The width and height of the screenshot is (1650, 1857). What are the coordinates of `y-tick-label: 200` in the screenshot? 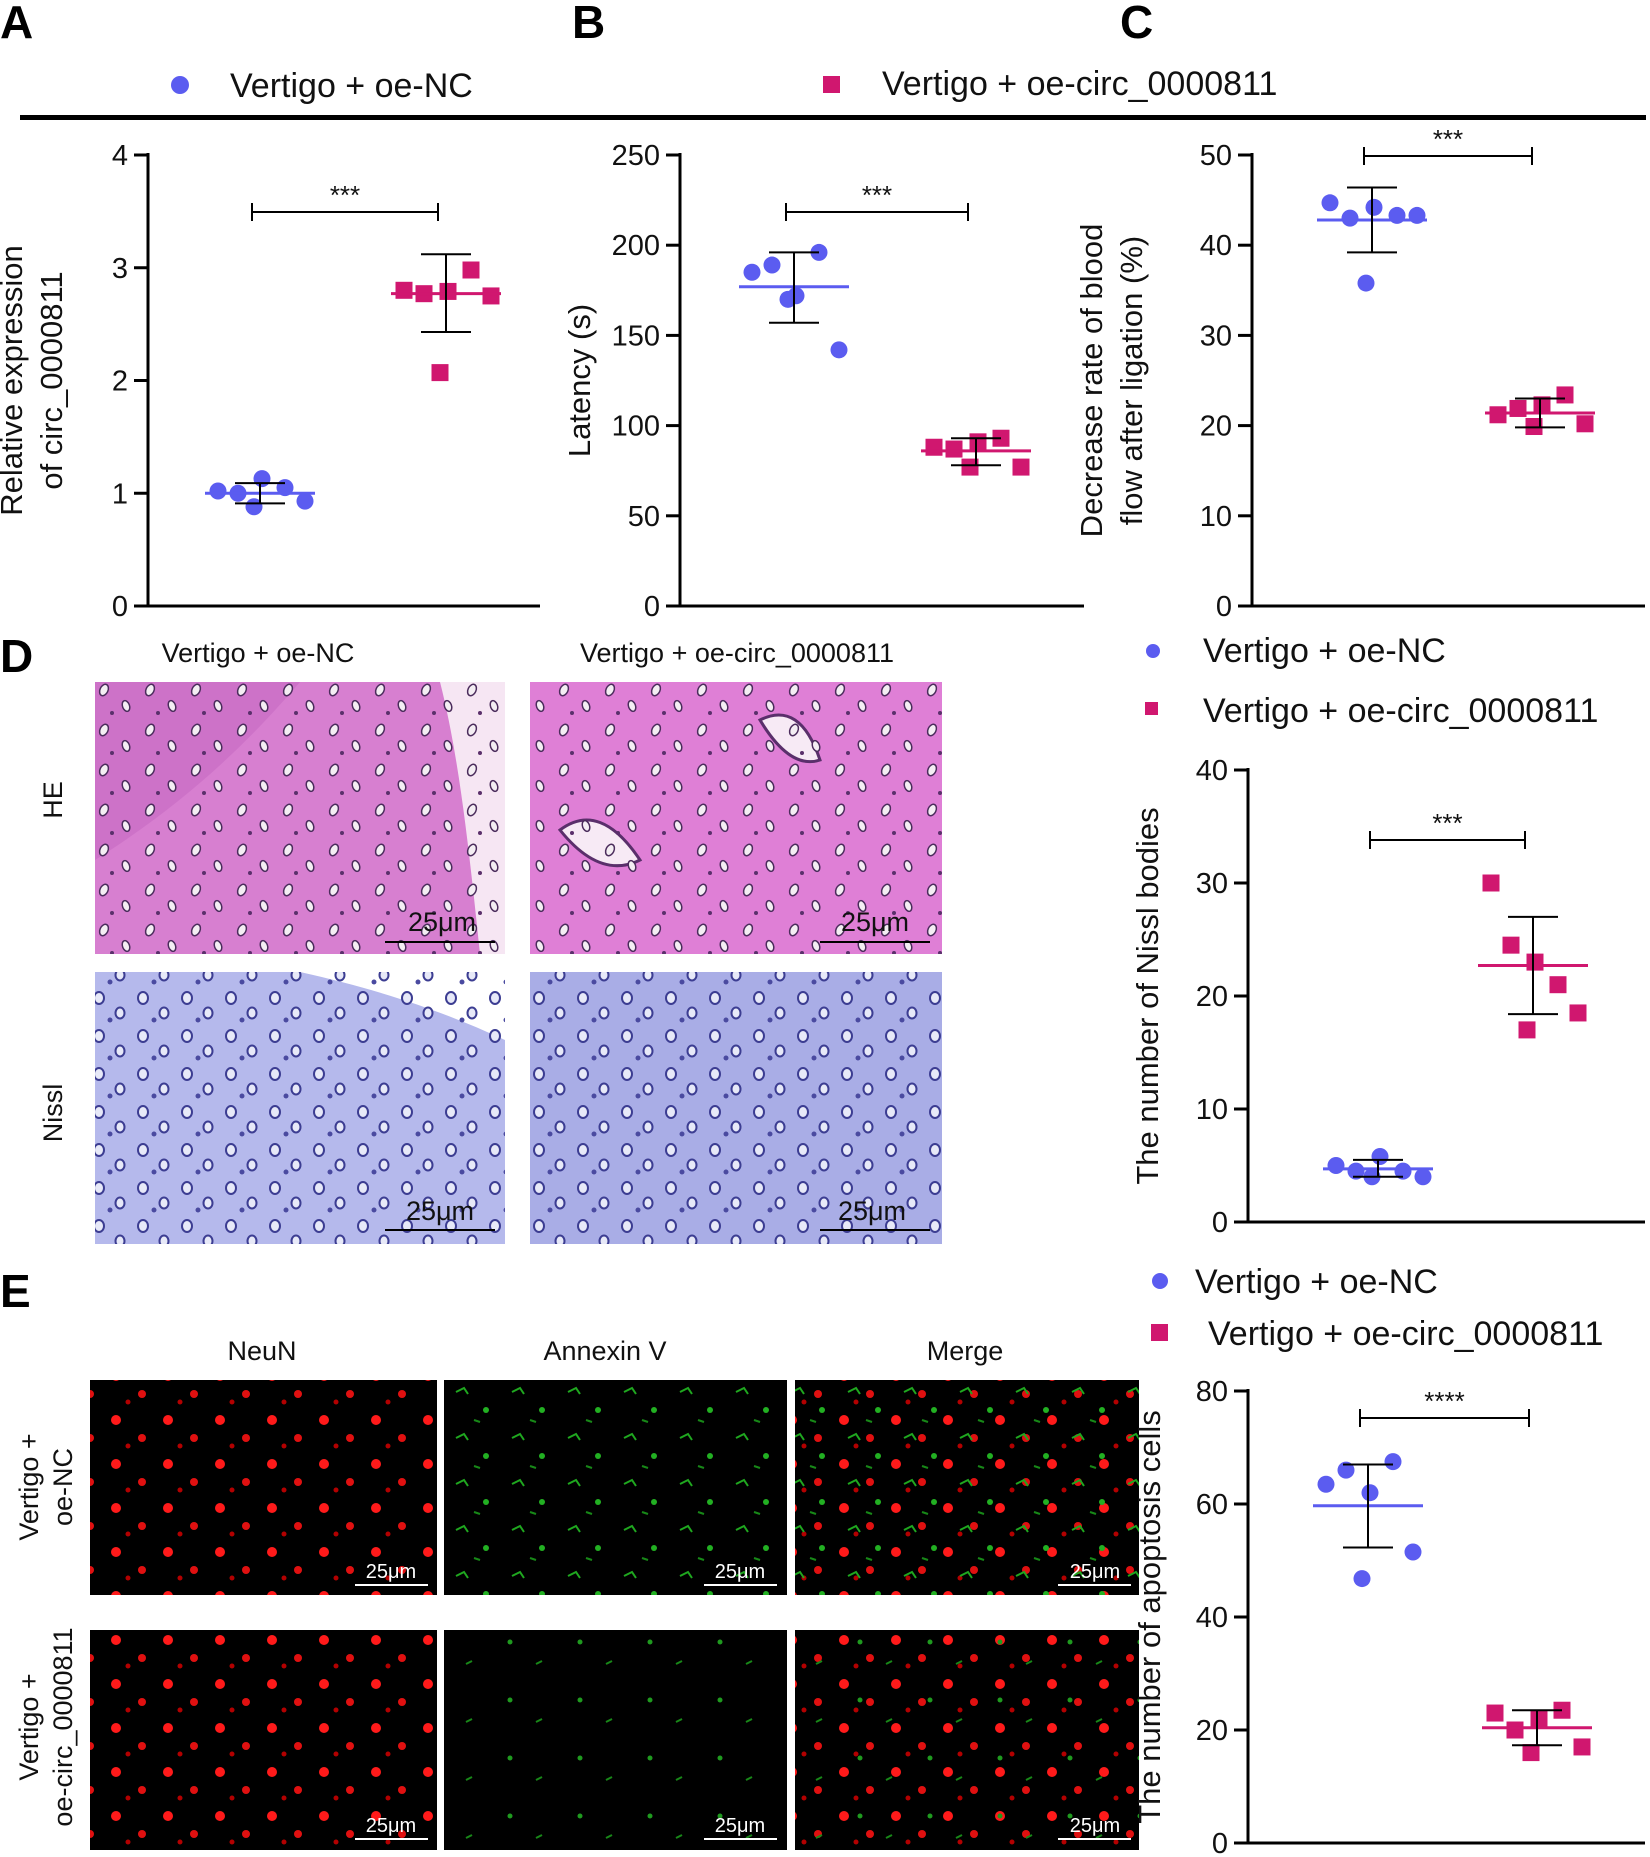 It's located at (636, 246).